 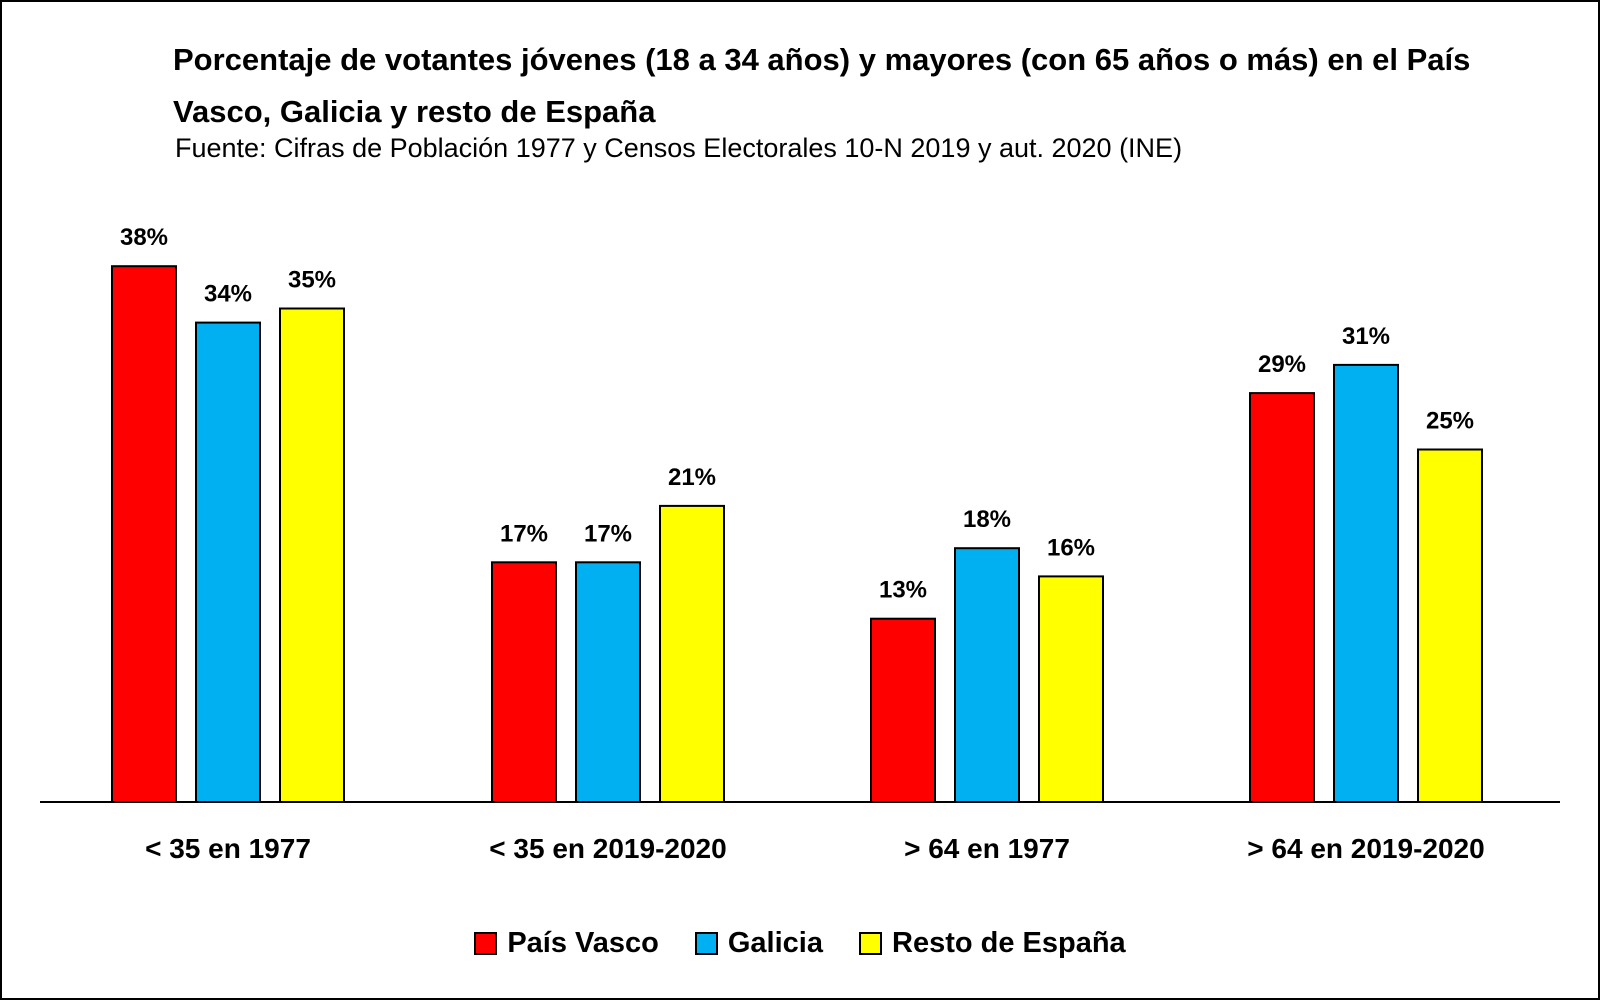 I want to click on legend-item-resto-de-espana: Resto de España, so click(x=992, y=943).